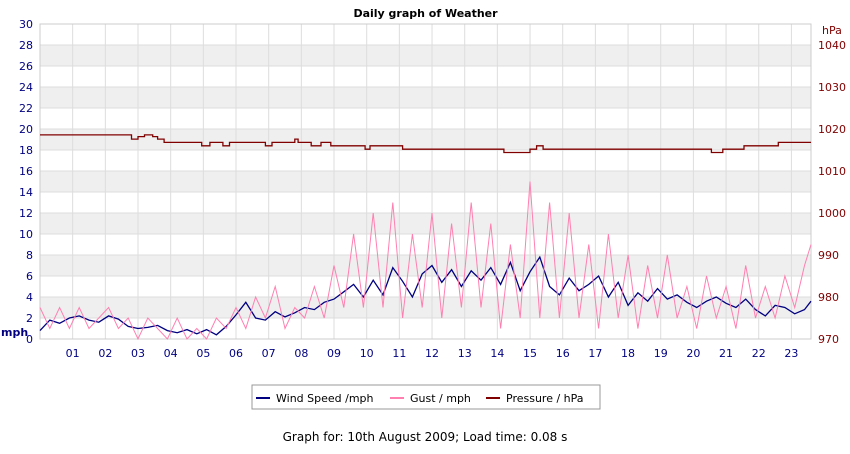 The image size is (850, 454). I want to click on y-tick-label-left: 6, so click(29, 276).